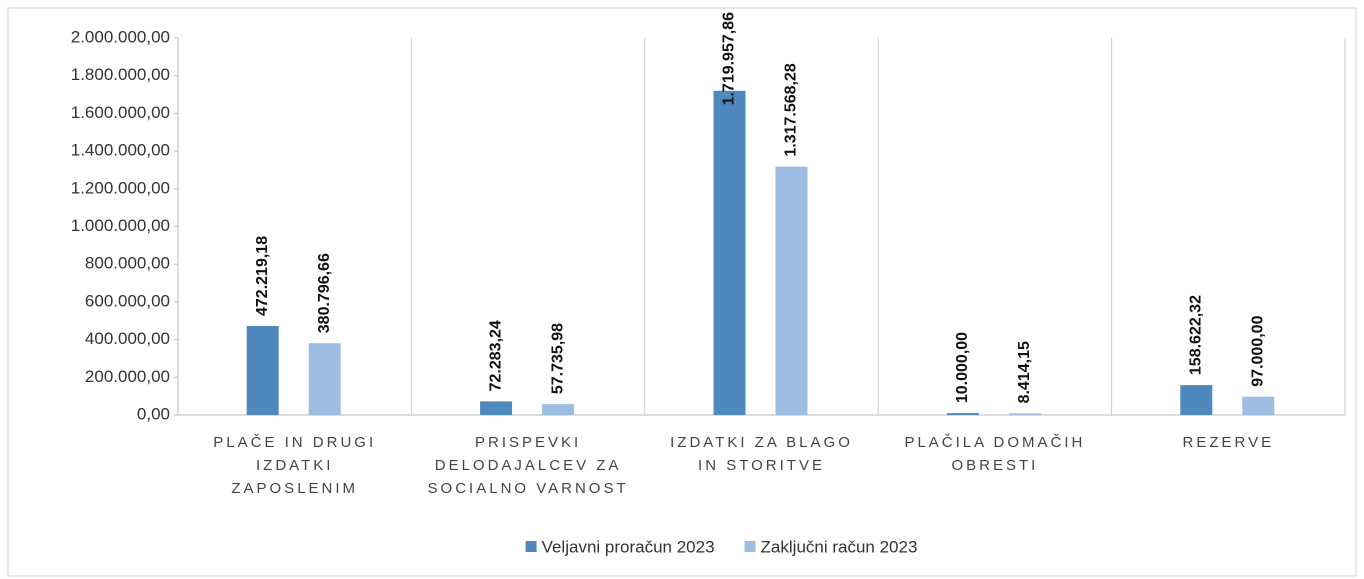 This screenshot has height=579, width=1364. I want to click on x-tick-label-line: PRISPEVKI, so click(528, 442).